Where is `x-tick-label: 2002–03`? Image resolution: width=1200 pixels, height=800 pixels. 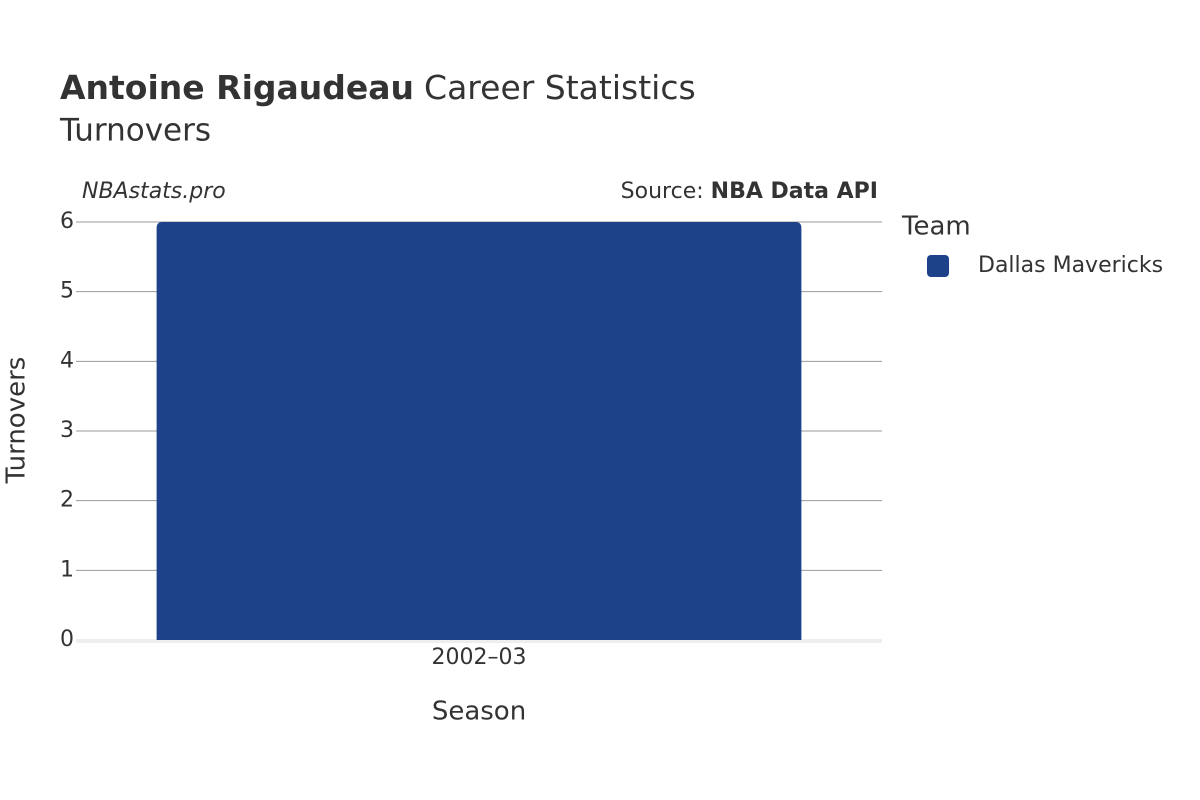 x-tick-label: 2002–03 is located at coordinates (479, 657).